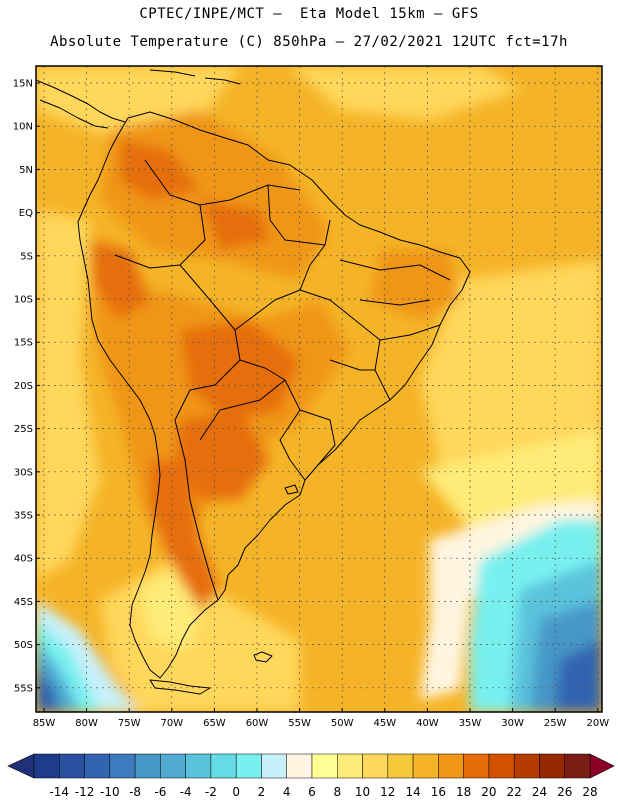  What do you see at coordinates (470, 723) in the screenshot?
I see `lon-label: 35W` at bounding box center [470, 723].